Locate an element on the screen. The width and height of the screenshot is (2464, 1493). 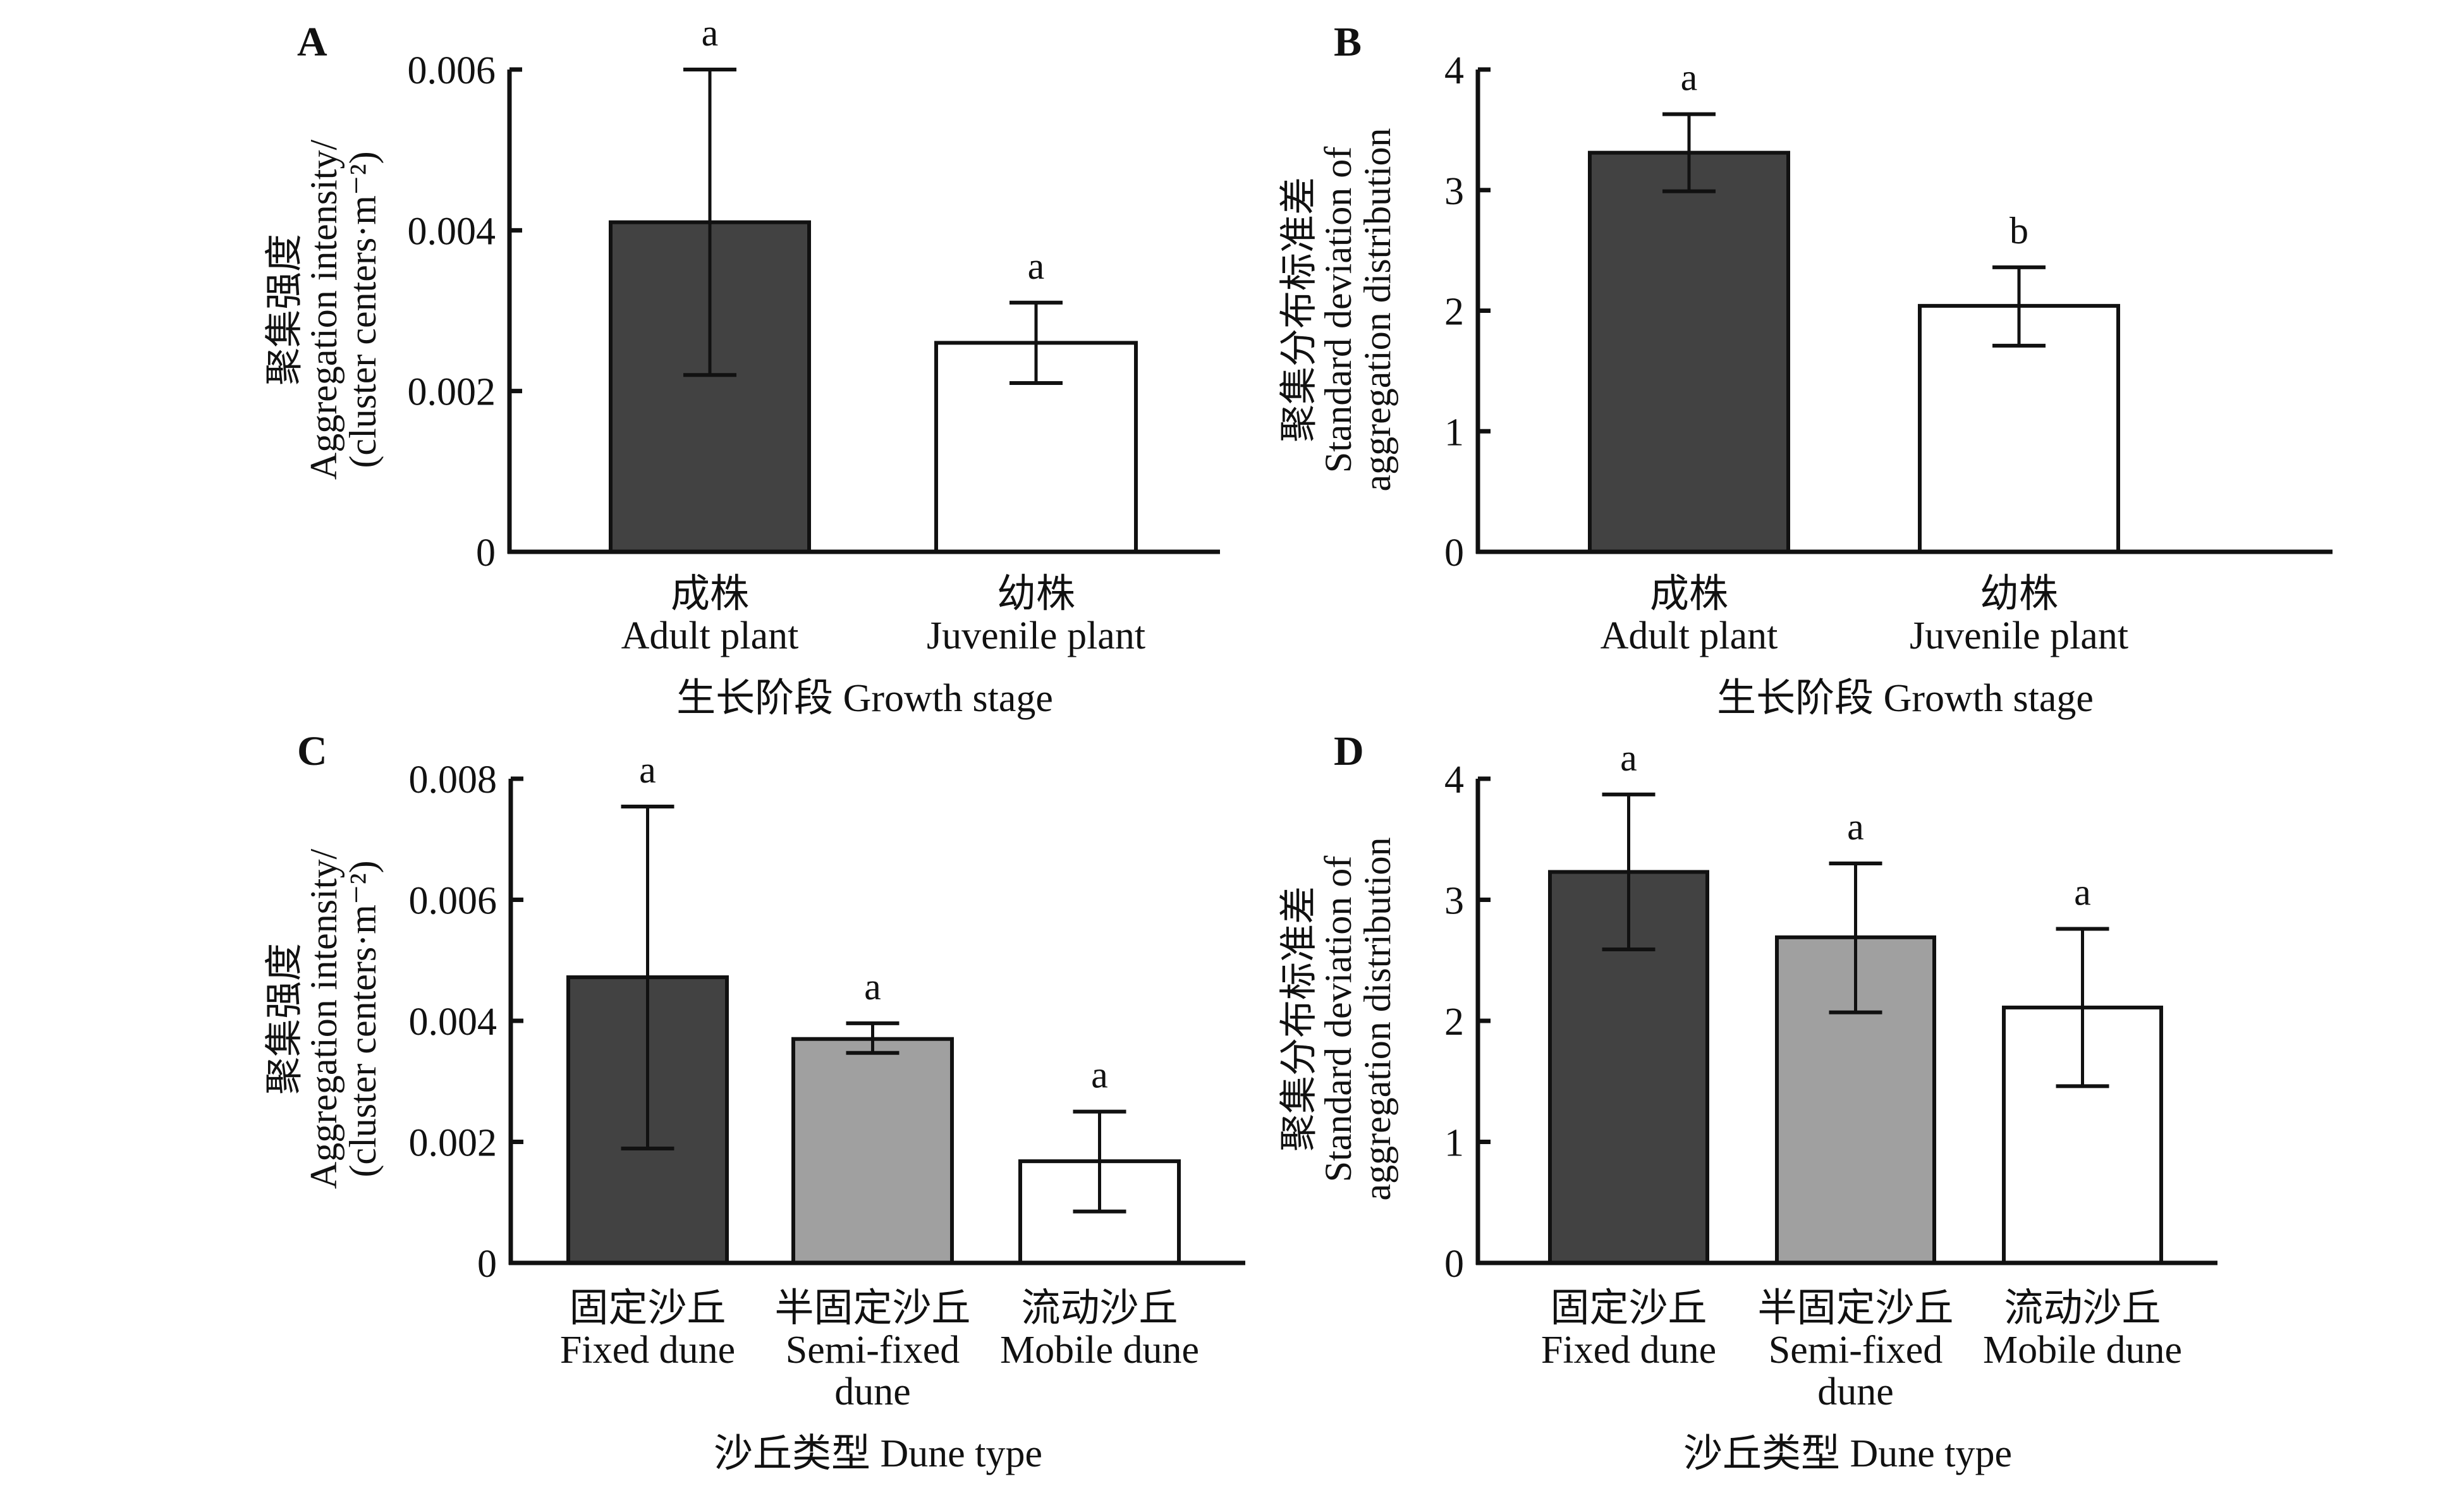
significance-letter: b is located at coordinates (2019, 231).